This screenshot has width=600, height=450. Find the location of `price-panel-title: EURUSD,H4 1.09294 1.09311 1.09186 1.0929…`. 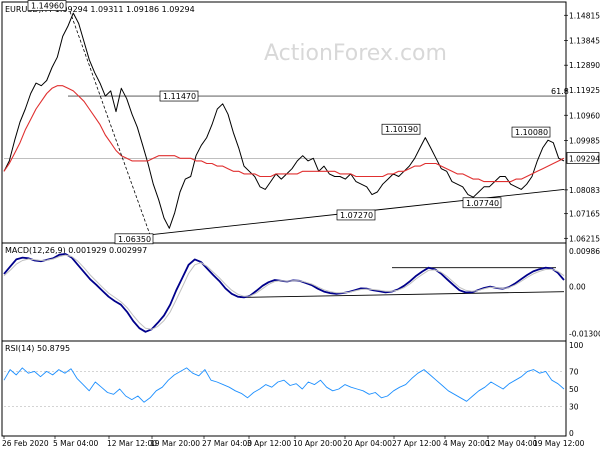

price-panel-title: EURUSD,H4 1.09294 1.09311 1.09186 1.0929… is located at coordinates (100, 9).